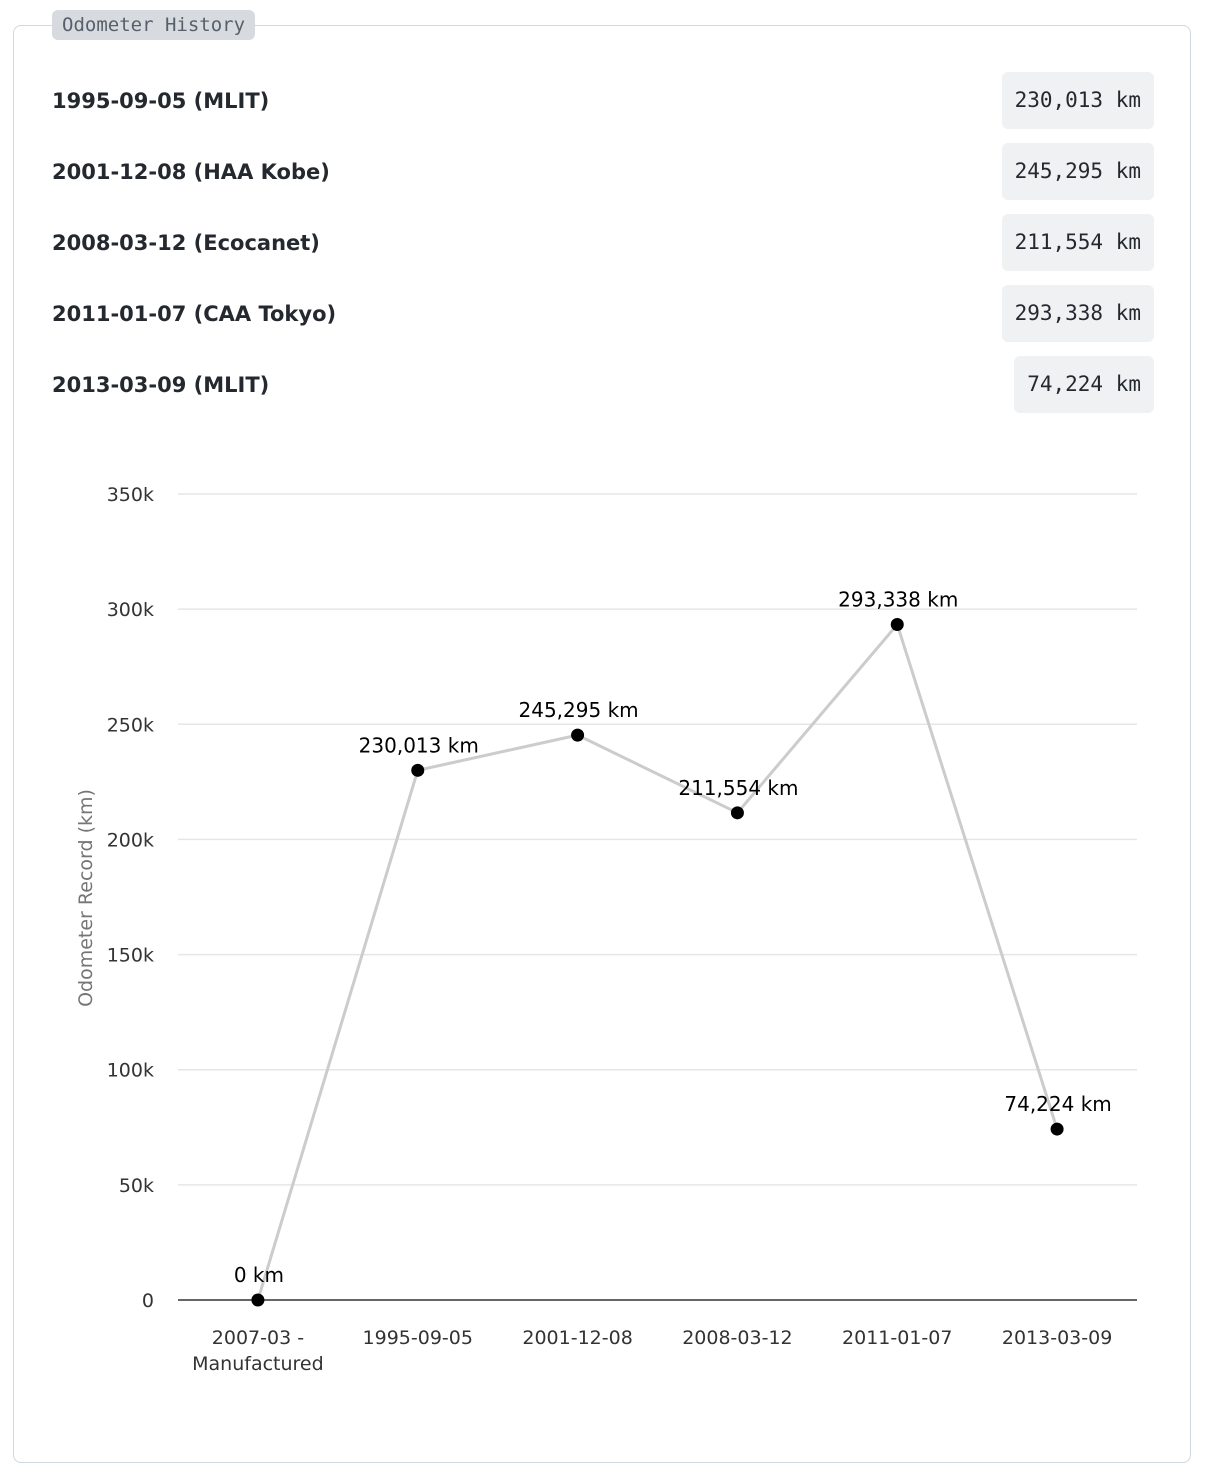 The image size is (1210, 1482). Describe the element at coordinates (86, 898) in the screenshot. I see `y-axis-title: Odometer Record (km)` at that location.